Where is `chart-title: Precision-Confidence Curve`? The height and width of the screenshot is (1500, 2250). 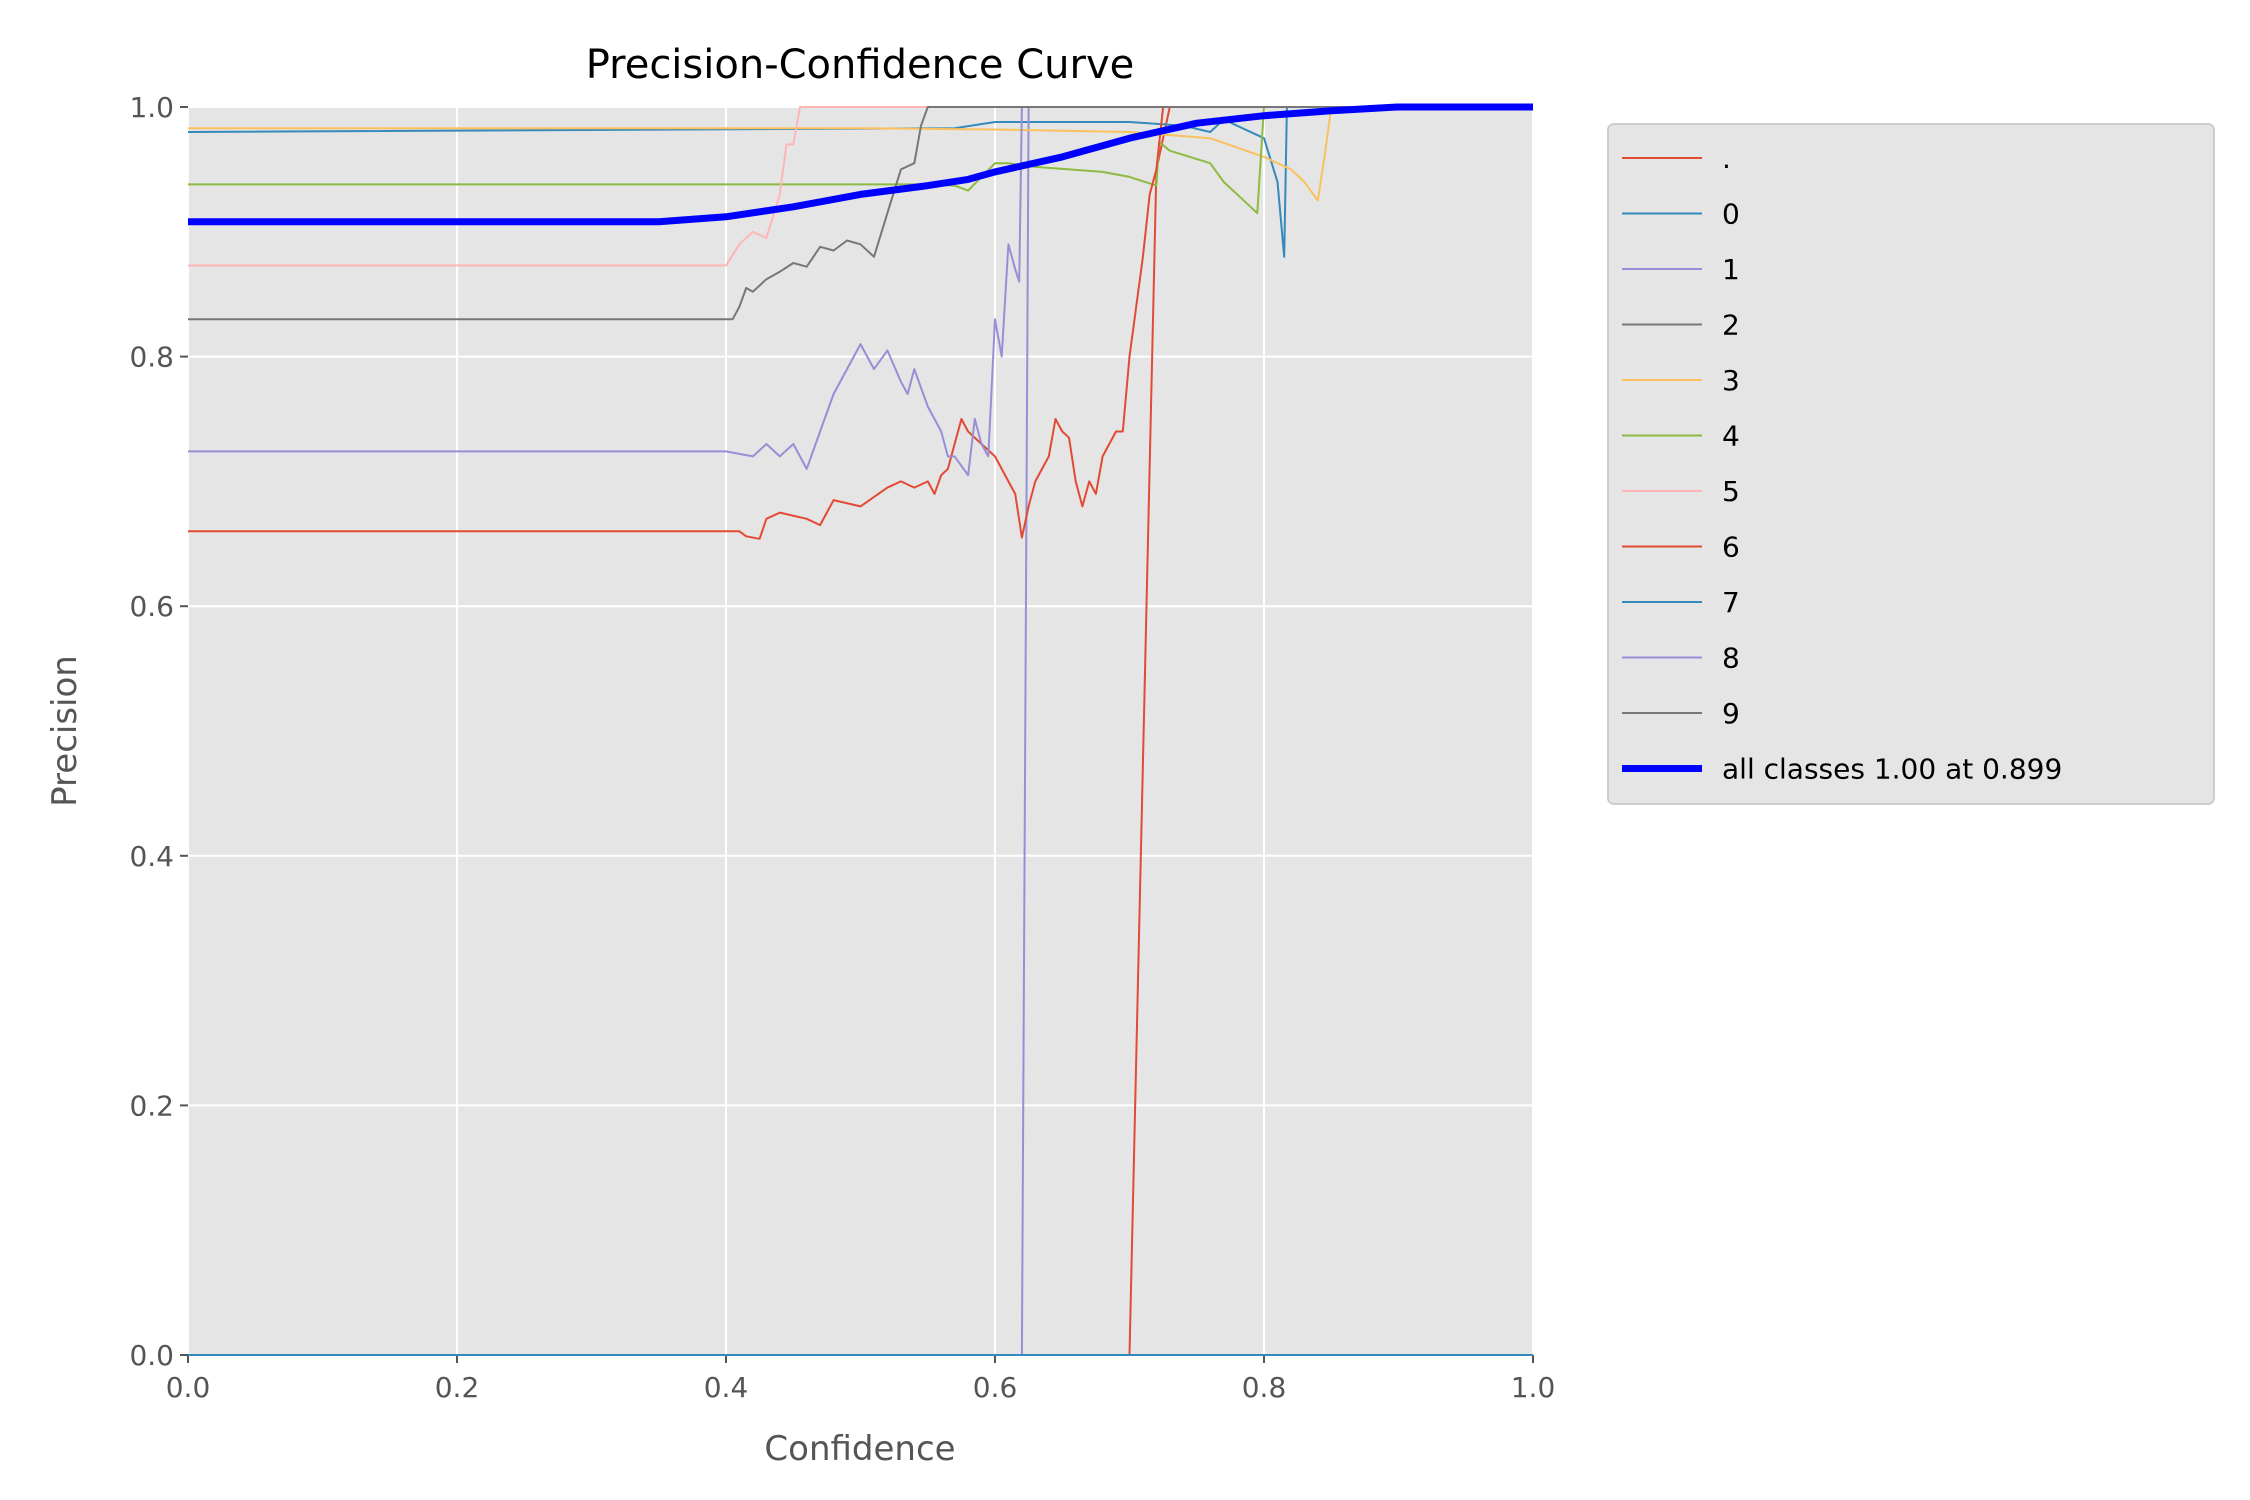
chart-title: Precision-Confidence Curve is located at coordinates (860, 65).